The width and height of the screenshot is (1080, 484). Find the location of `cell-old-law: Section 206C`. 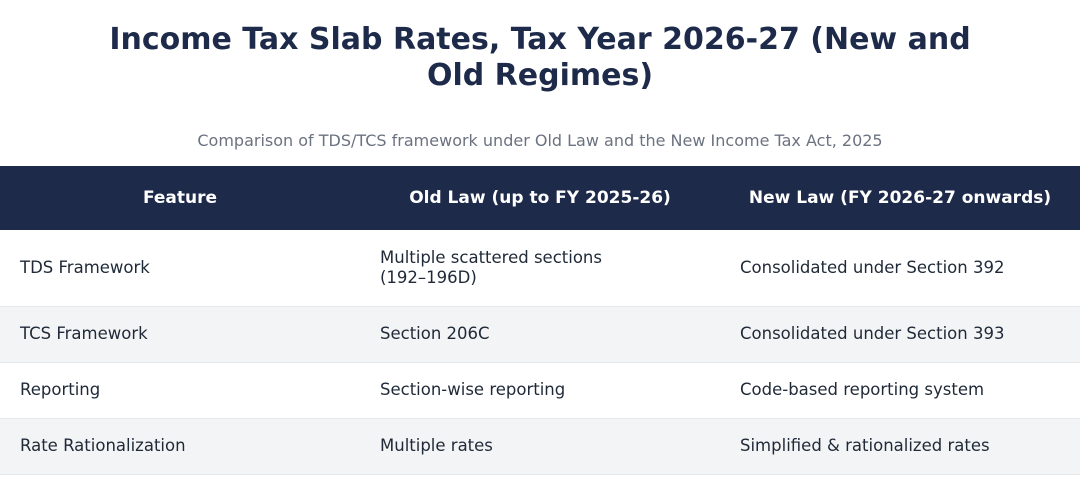

cell-old-law: Section 206C is located at coordinates (540, 334).